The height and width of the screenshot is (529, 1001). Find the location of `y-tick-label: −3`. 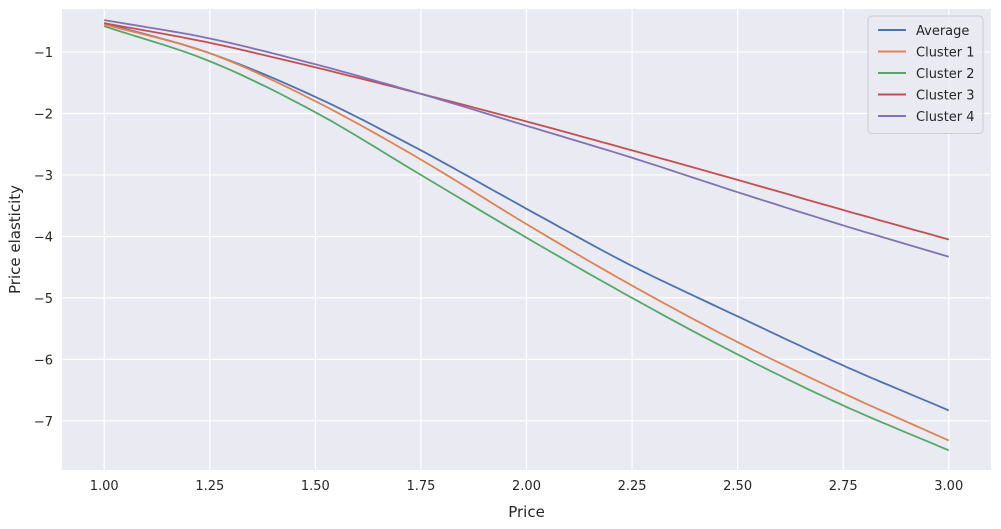

y-tick-label: −3 is located at coordinates (43, 176).